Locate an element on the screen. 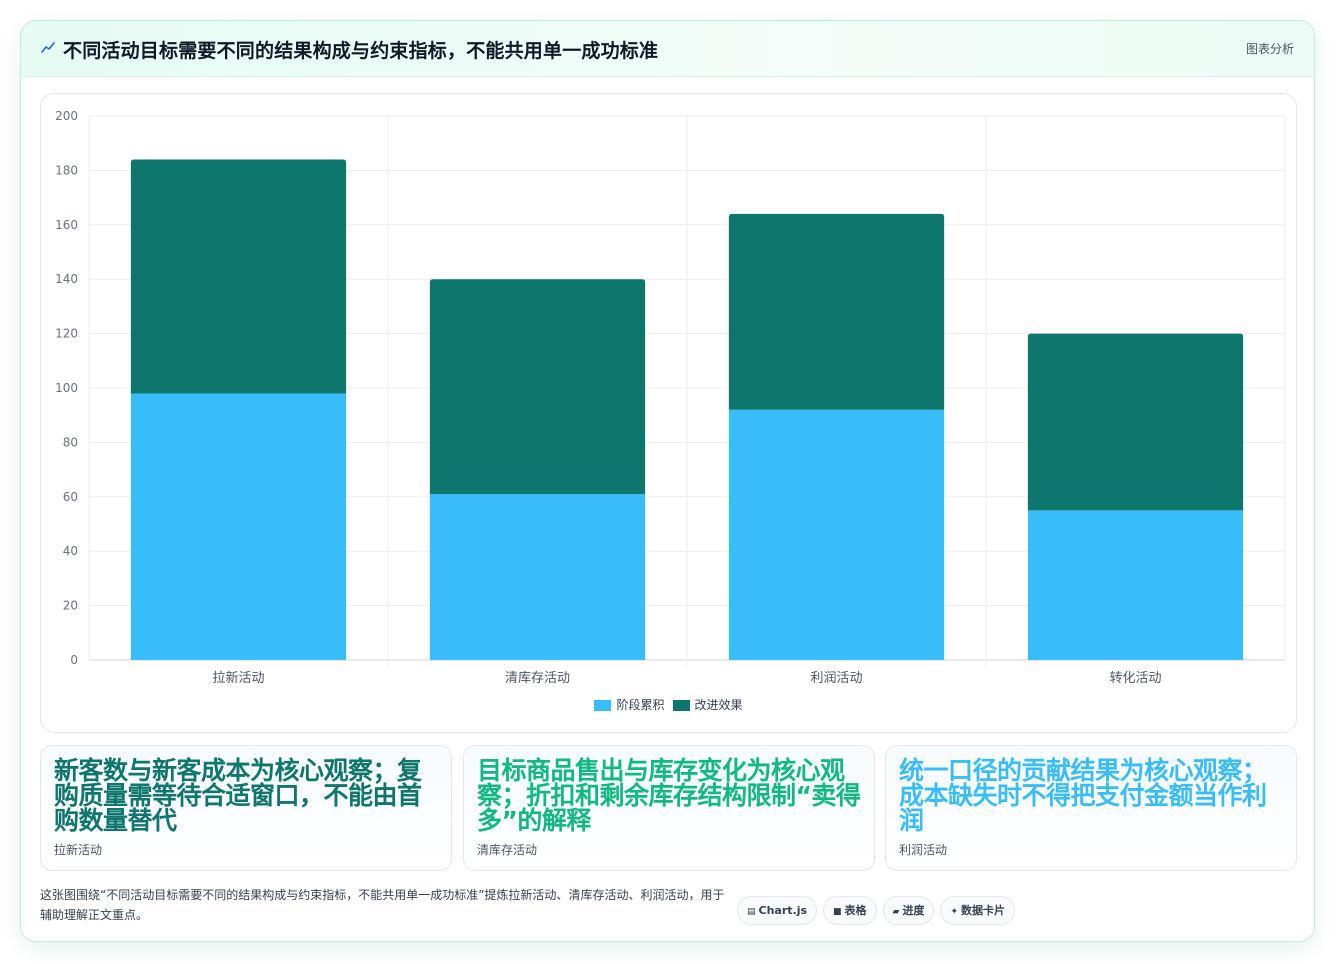  note-headline: 目标商品售出与库存变化为核心观察；折扣和剩余库存结构限制“卖得多”的解释 is located at coordinates (669, 795).